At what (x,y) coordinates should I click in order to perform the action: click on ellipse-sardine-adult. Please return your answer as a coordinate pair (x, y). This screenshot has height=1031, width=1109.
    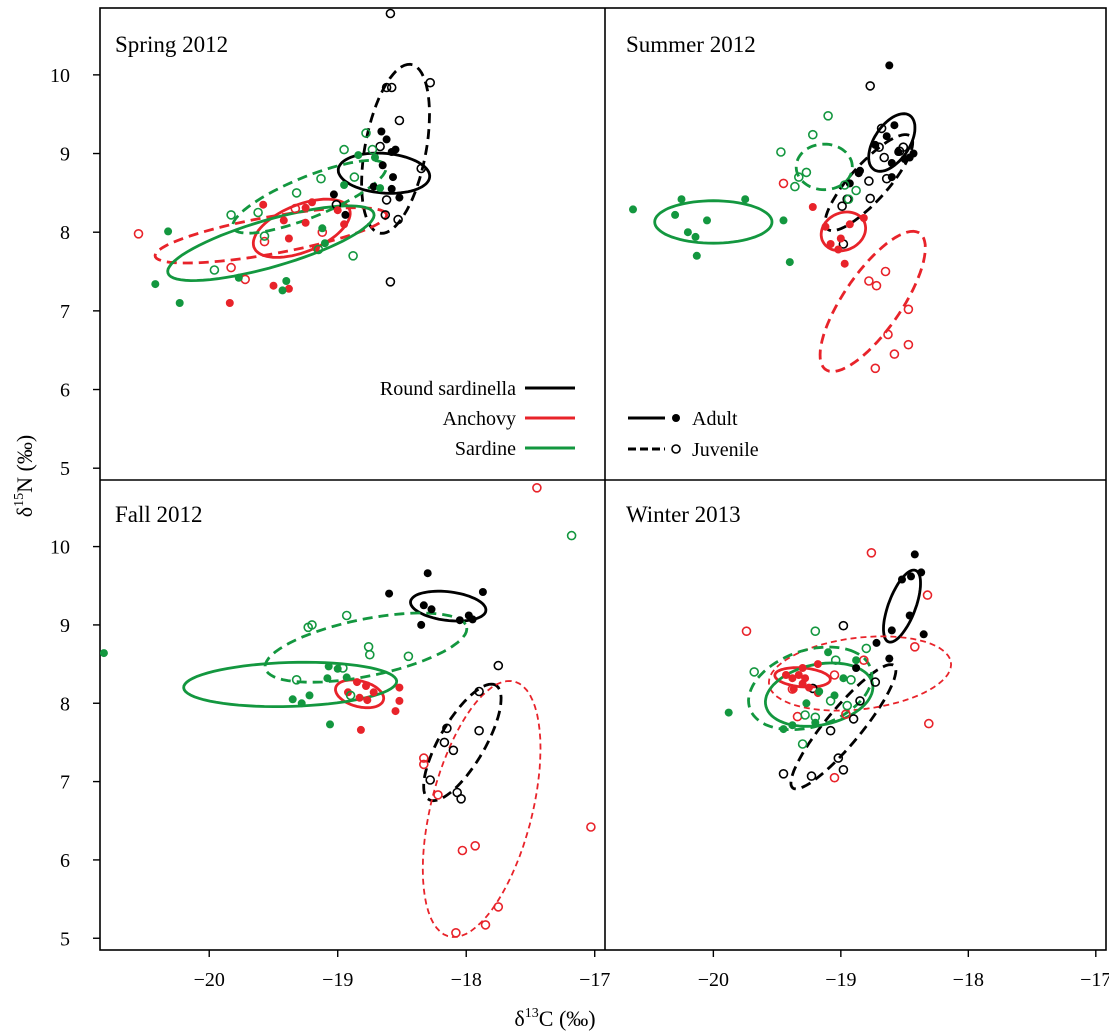
    Looking at the image, I should click on (713, 222).